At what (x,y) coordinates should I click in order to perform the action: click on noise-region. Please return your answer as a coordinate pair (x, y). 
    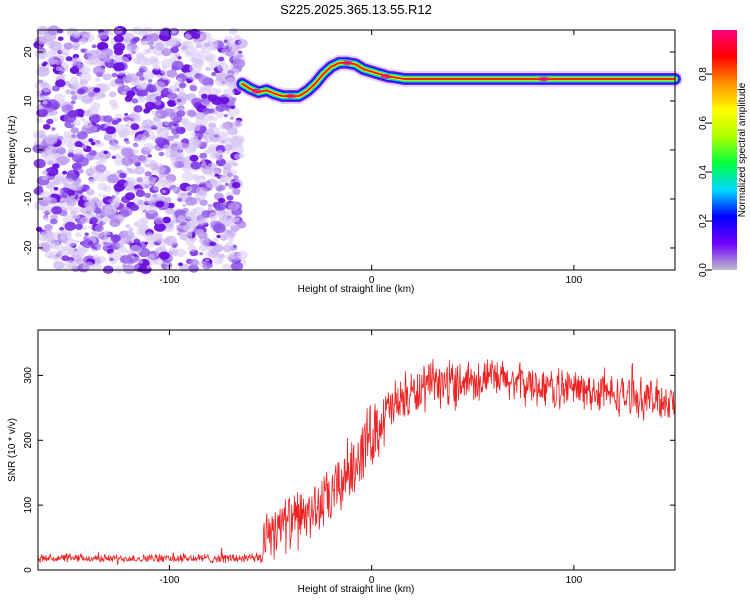
    Looking at the image, I should click on (140, 149).